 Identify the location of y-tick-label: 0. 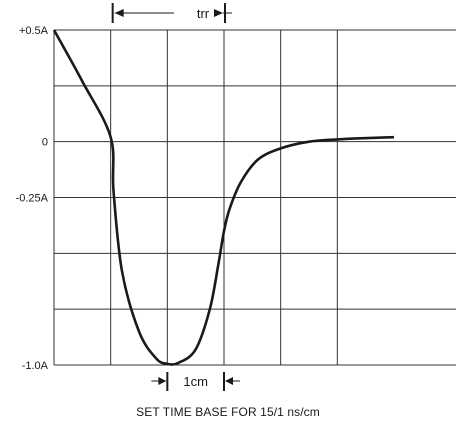
(45, 143).